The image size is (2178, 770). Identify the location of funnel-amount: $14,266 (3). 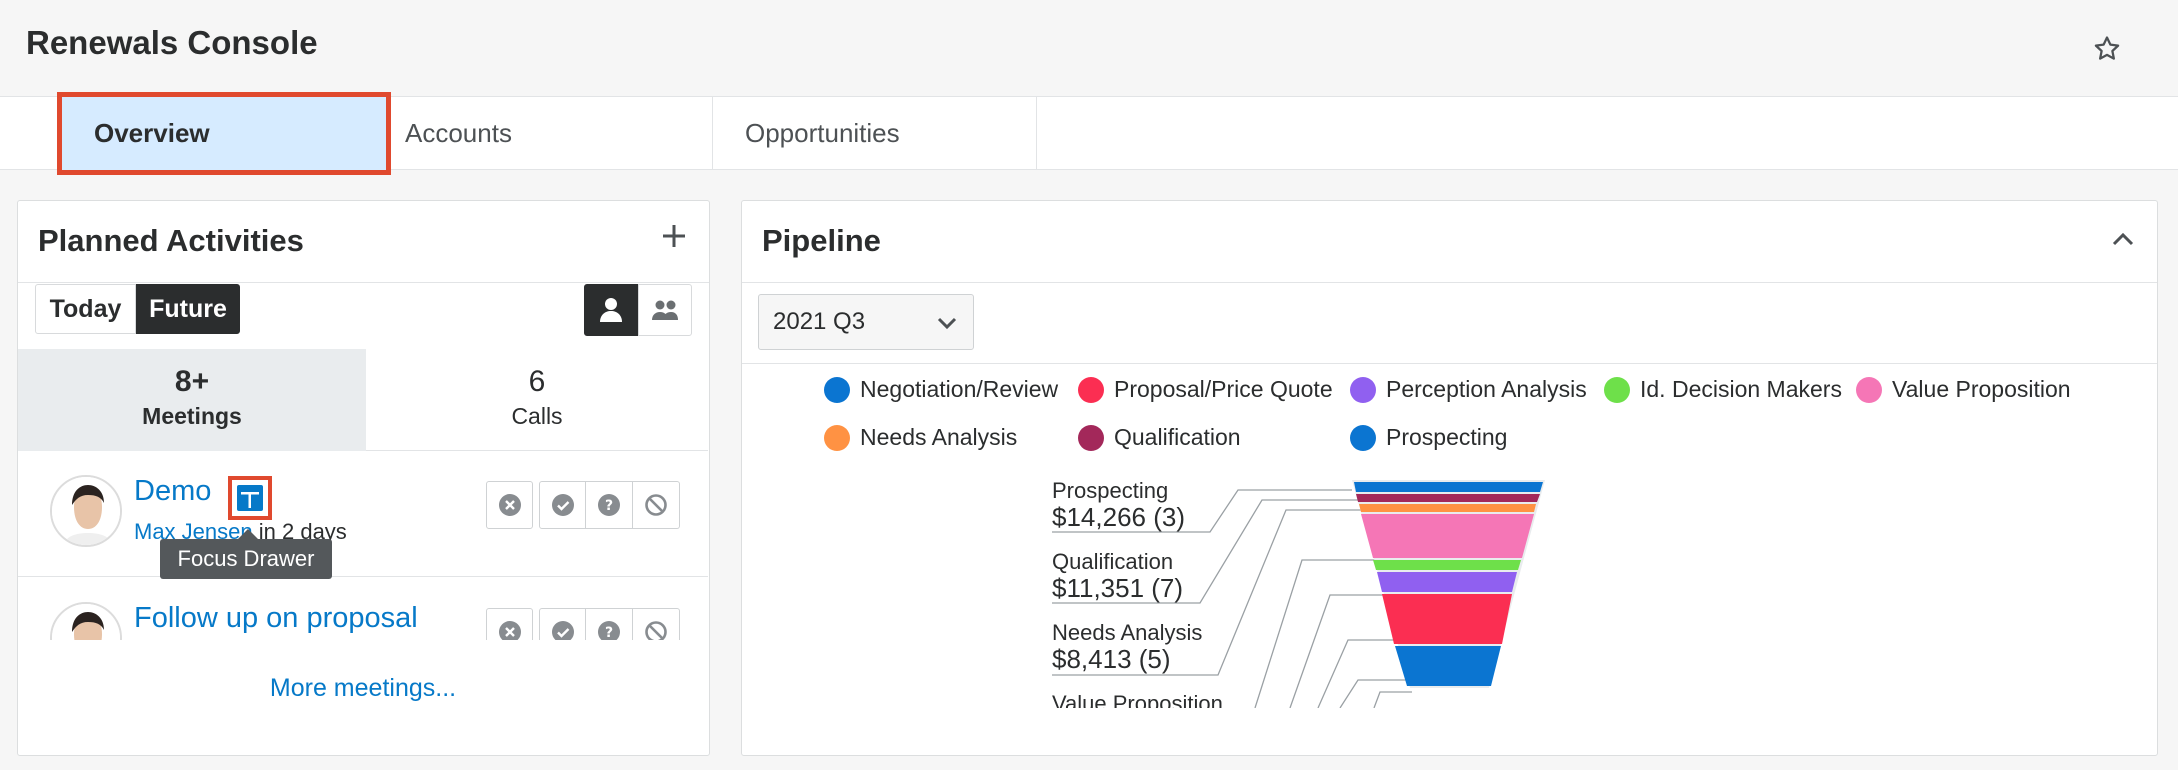
(1118, 517).